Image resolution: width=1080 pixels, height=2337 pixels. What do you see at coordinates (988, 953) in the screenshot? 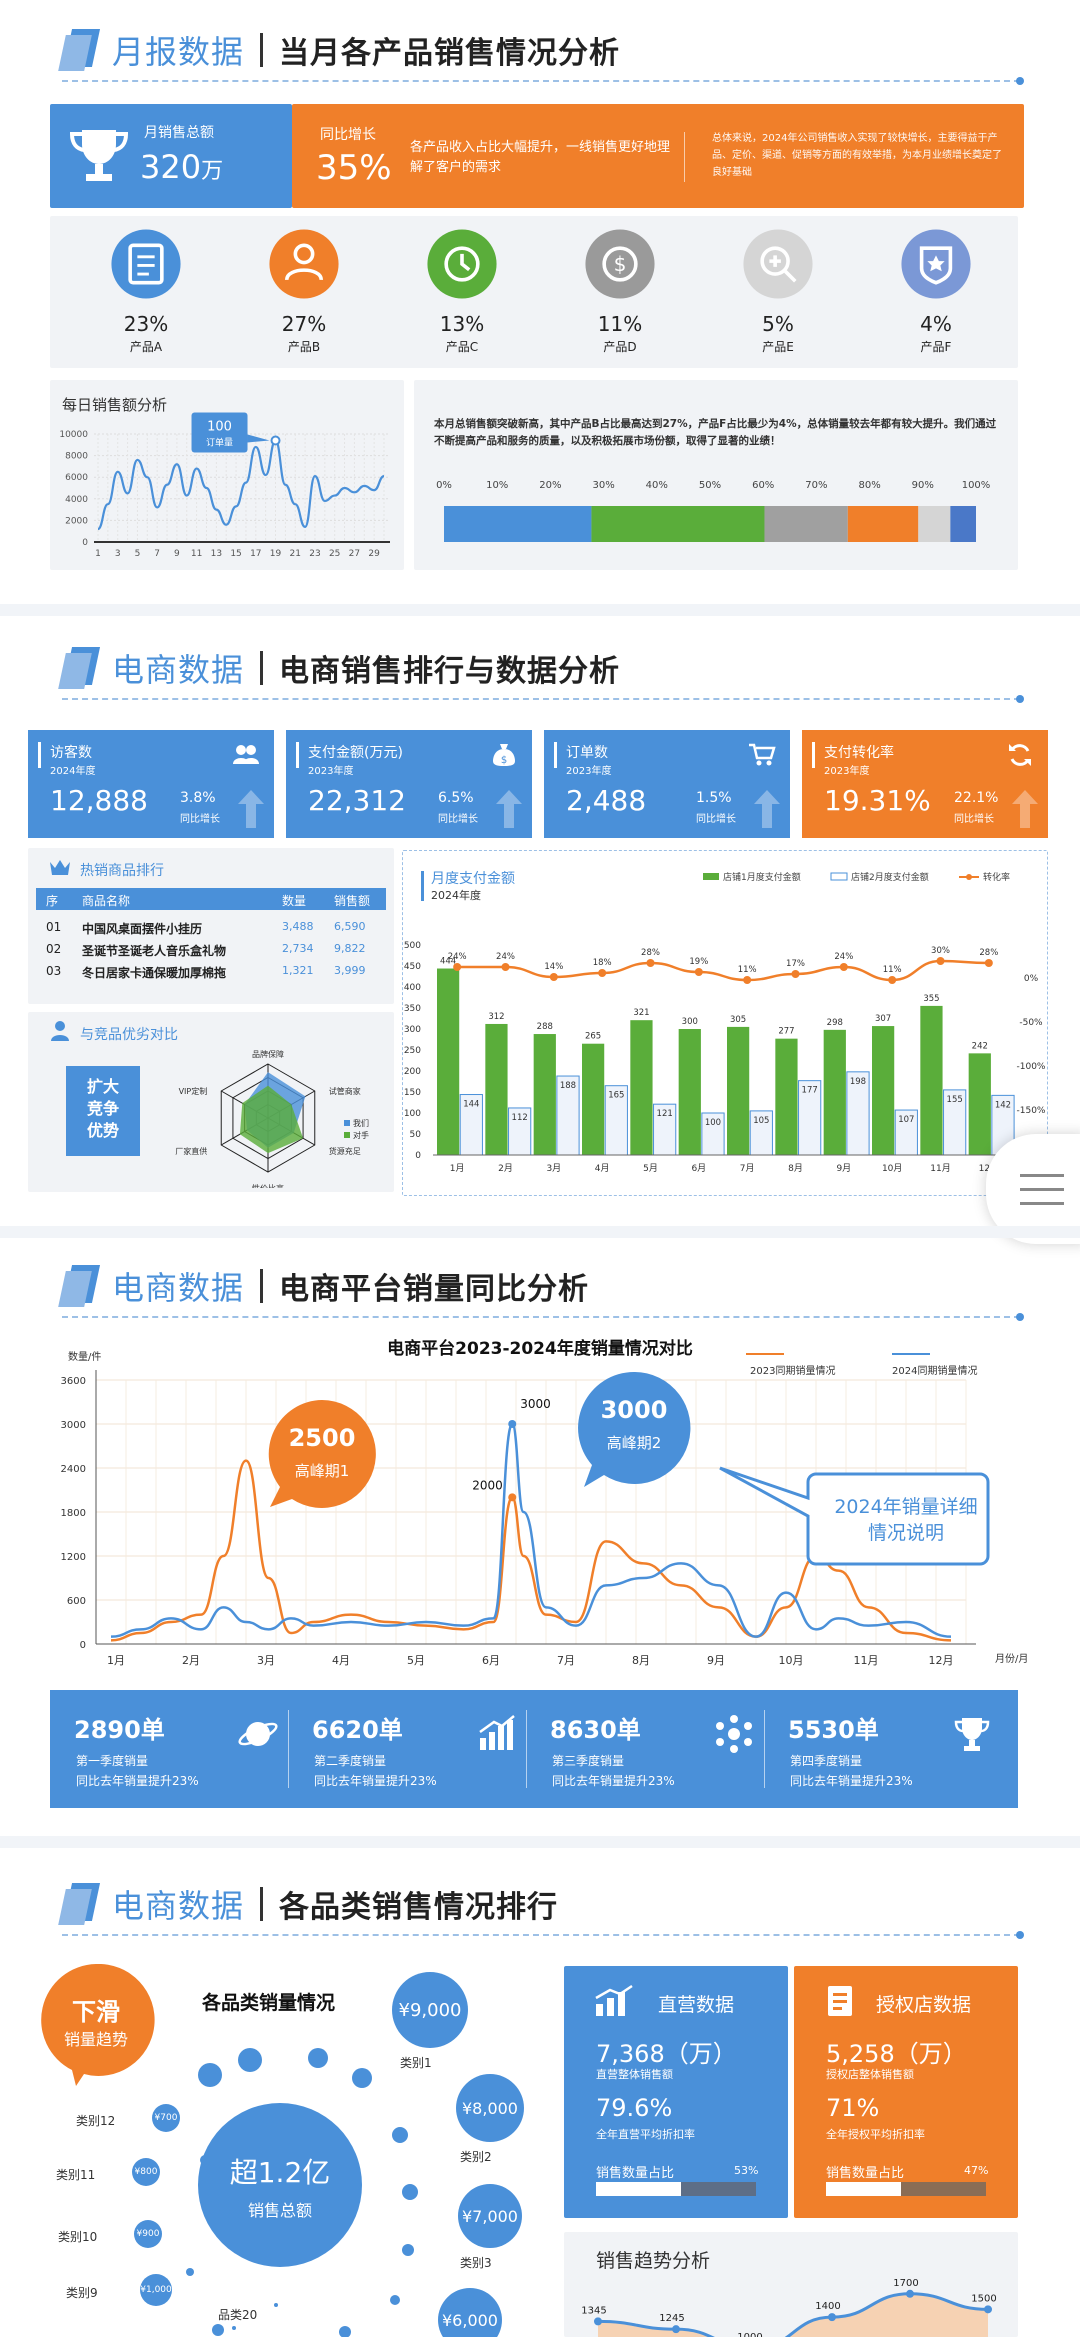
I see `rate-label: 28%` at bounding box center [988, 953].